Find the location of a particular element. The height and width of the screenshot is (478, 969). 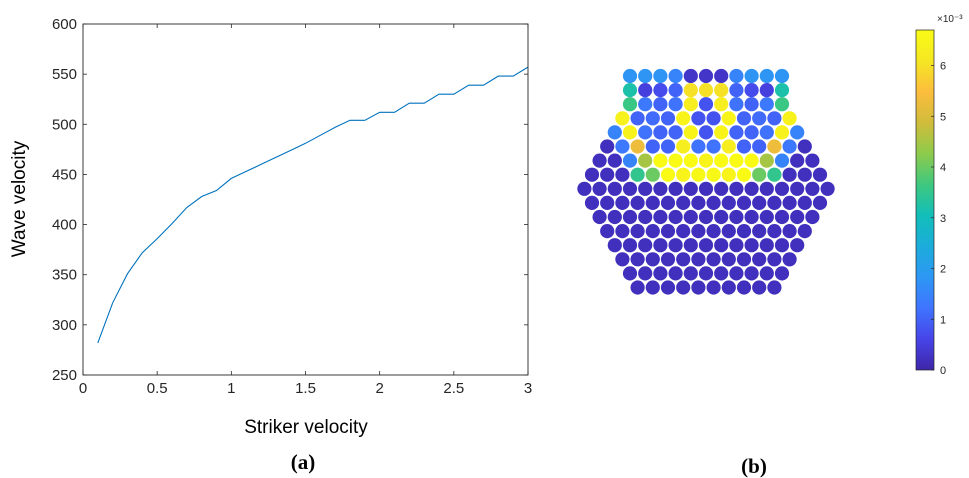

y-axis-label: Wave velocity is located at coordinates (19, 198).